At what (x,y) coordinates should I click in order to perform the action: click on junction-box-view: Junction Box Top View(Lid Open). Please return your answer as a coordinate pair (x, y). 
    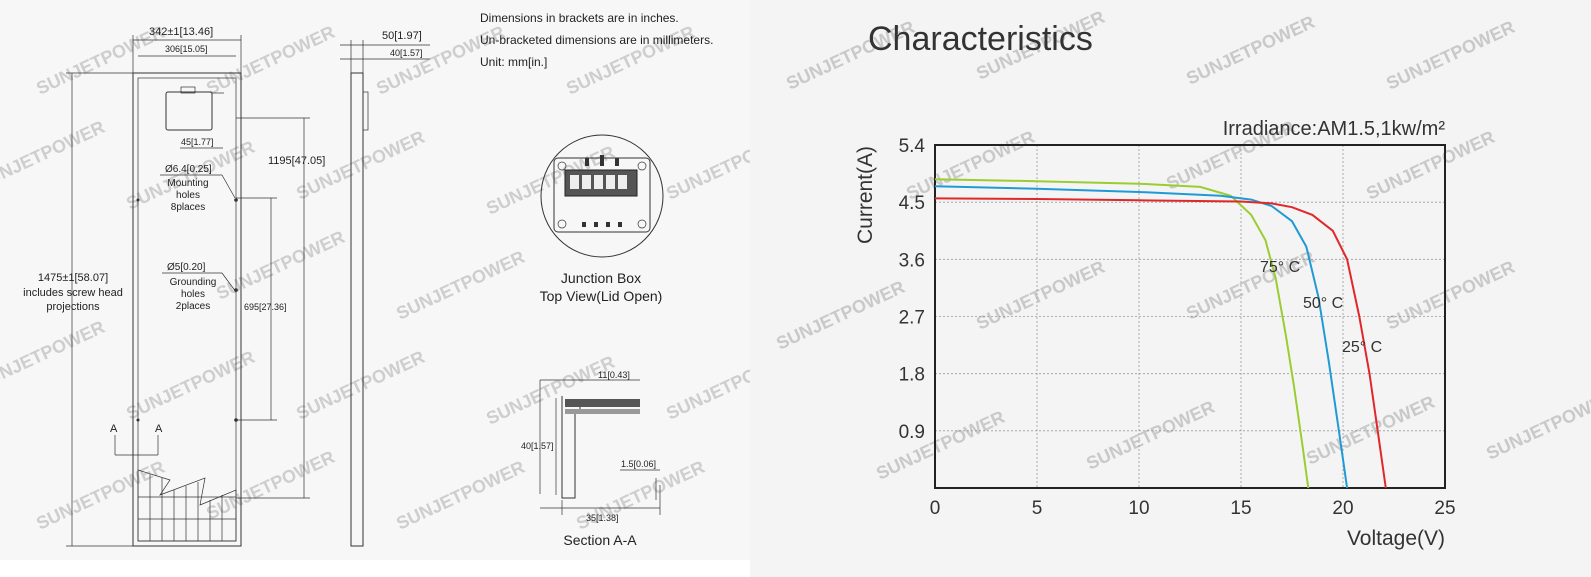
    Looking at the image, I should click on (602, 219).